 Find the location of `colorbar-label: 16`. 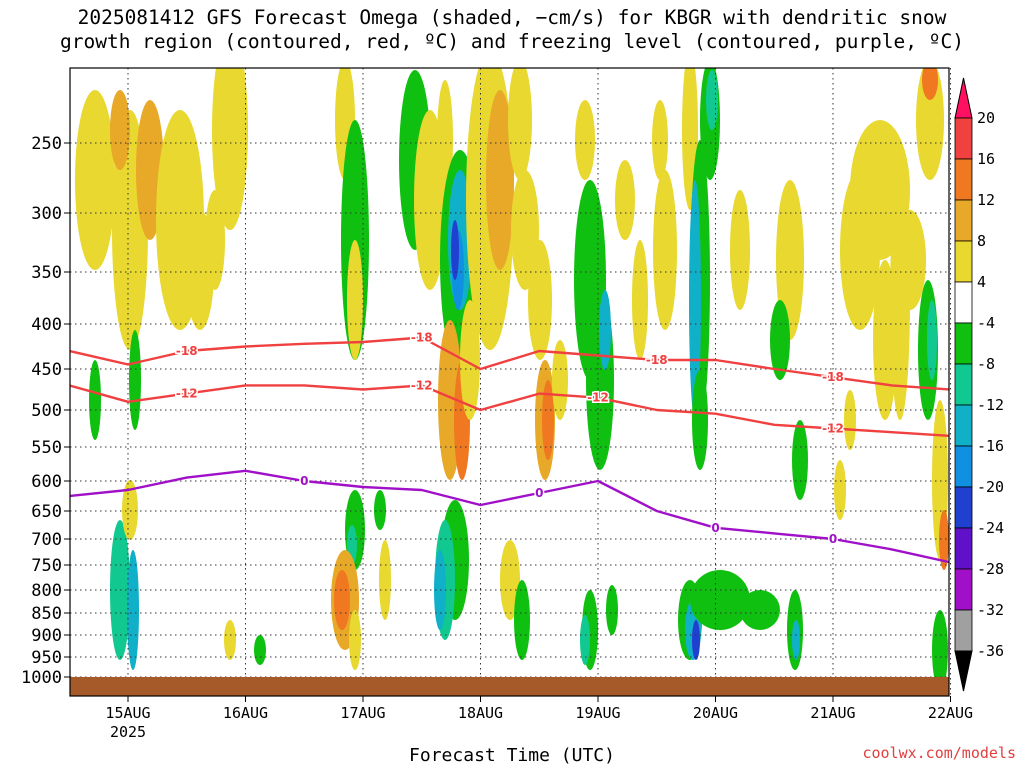

colorbar-label: 16 is located at coordinates (986, 159).